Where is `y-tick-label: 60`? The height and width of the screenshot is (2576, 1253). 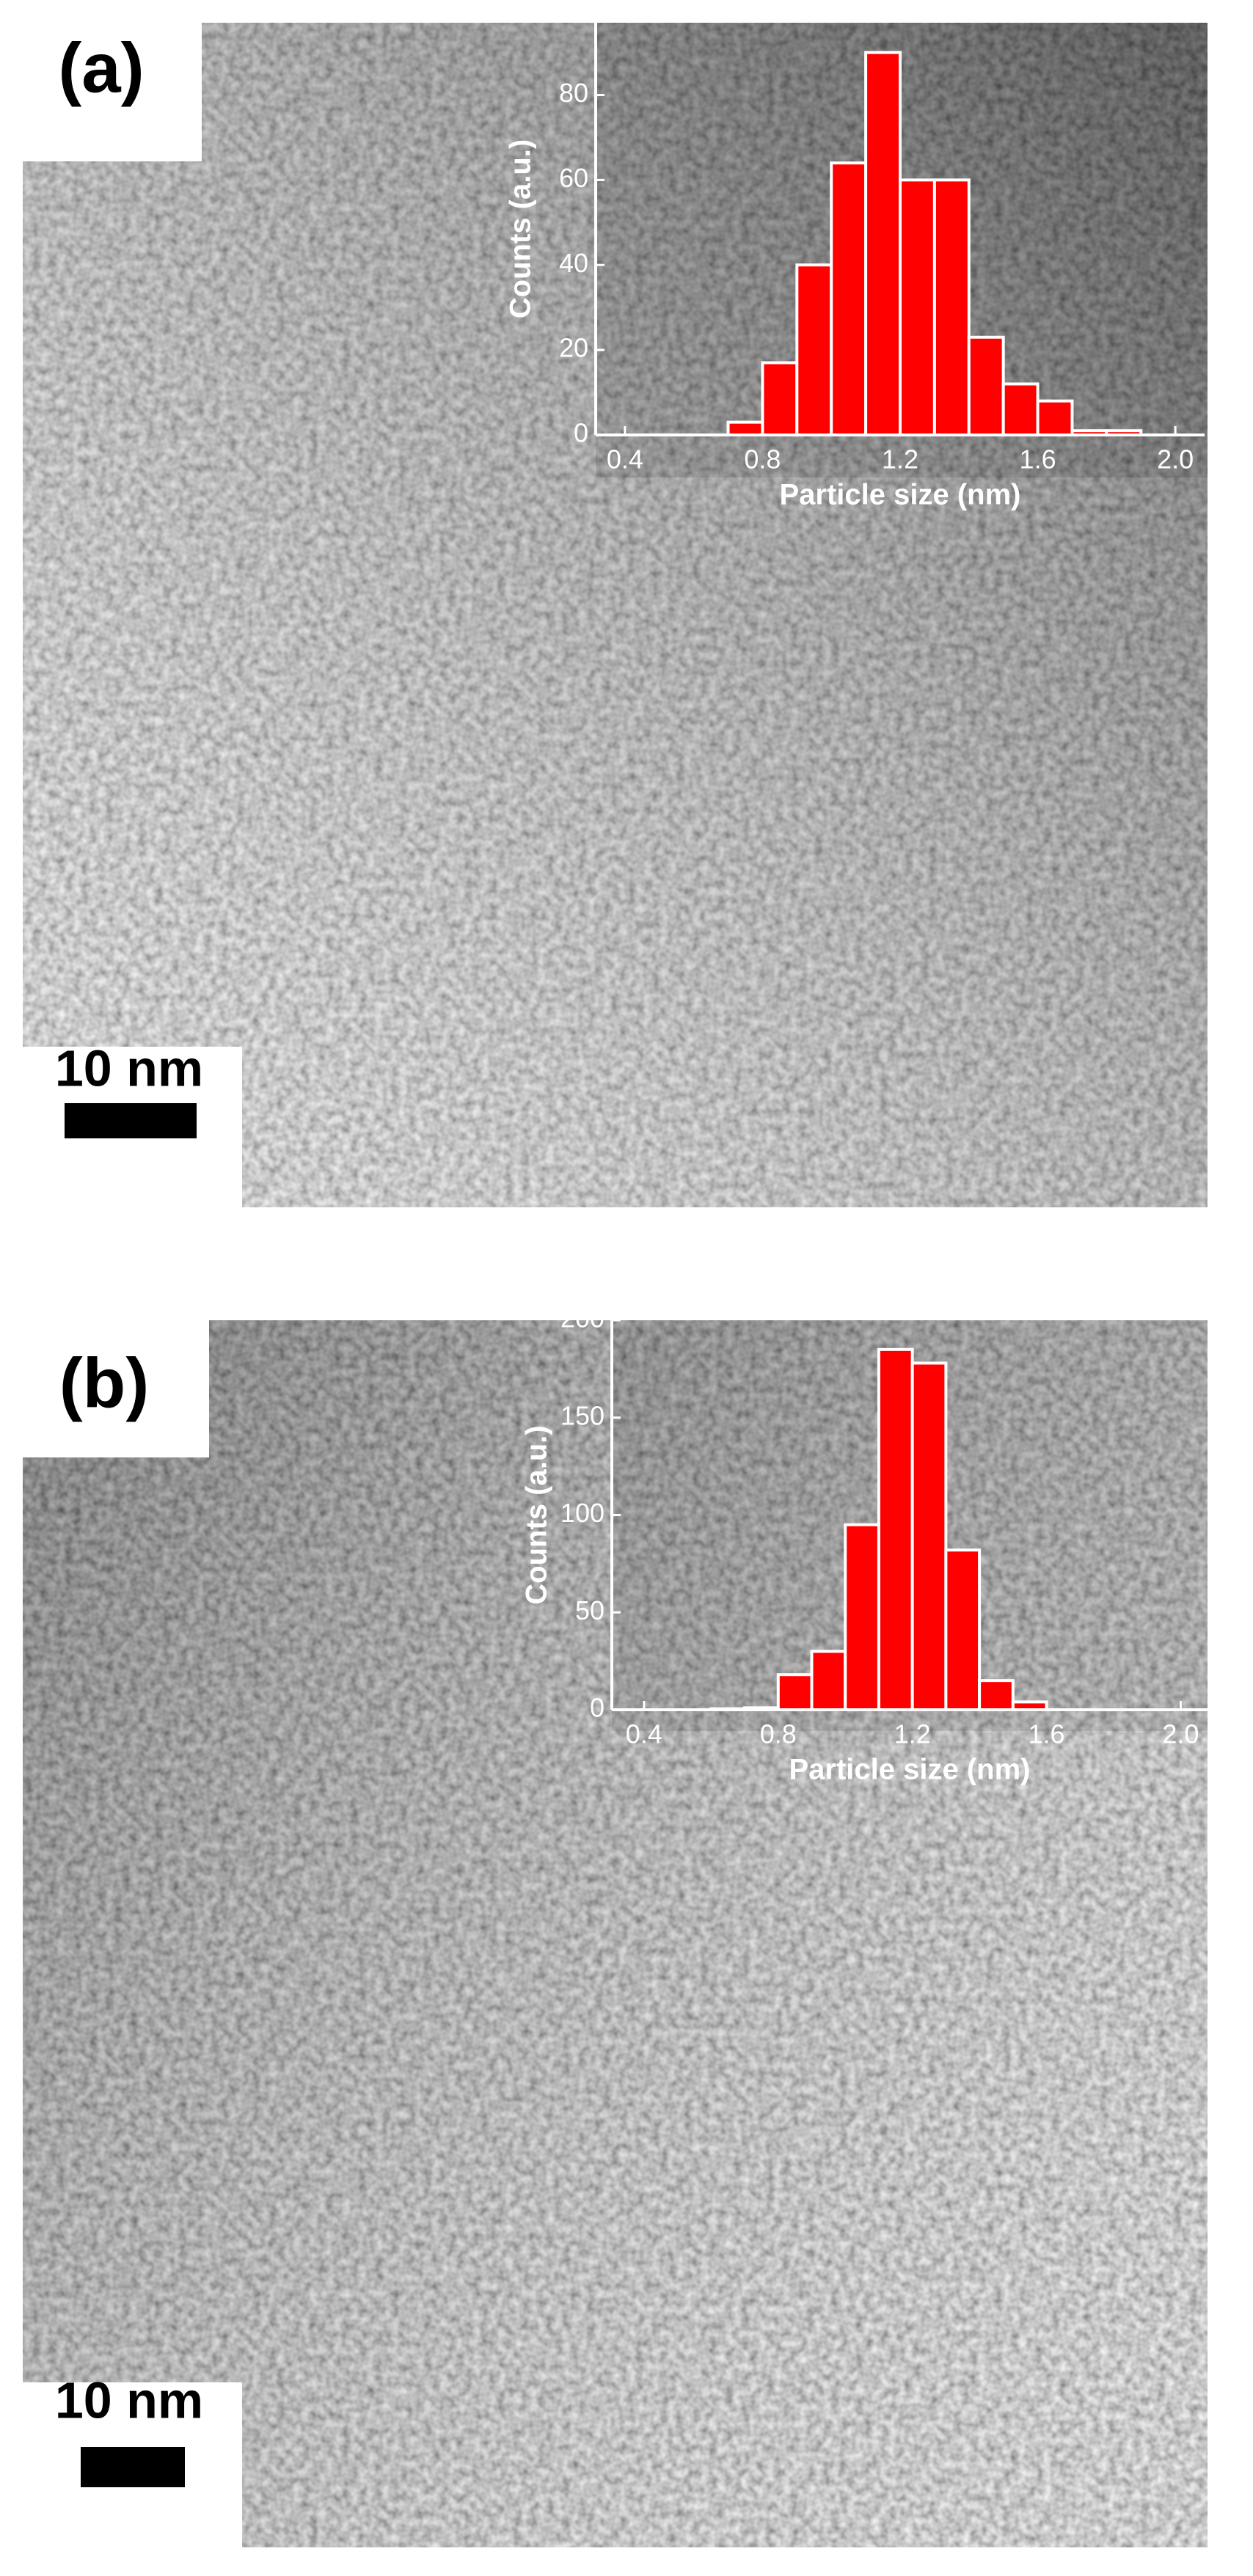 y-tick-label: 60 is located at coordinates (573, 178).